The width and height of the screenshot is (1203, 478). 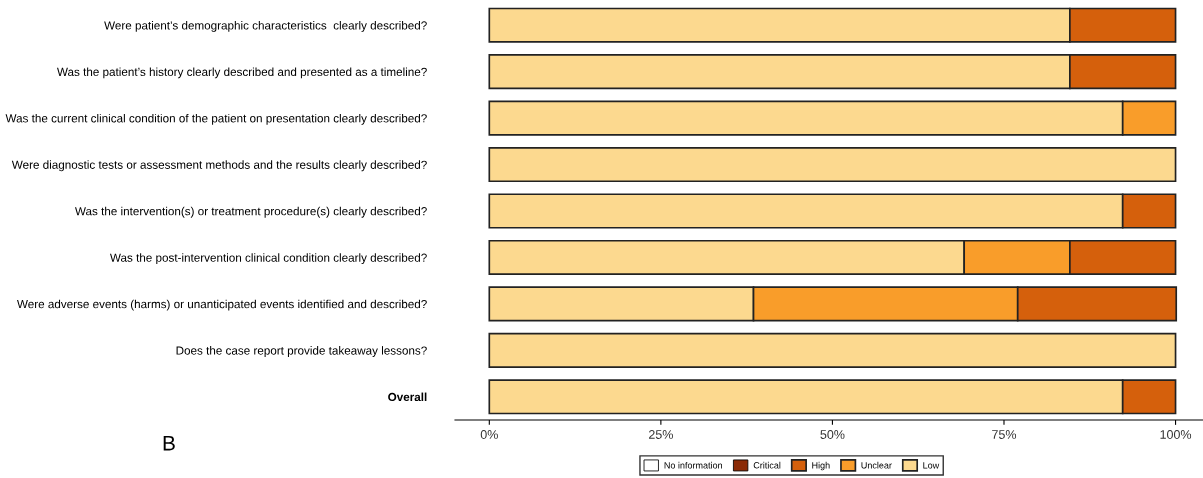 I want to click on y-tick-label: Were patient’s demographic characteristics clearly described?, so click(x=265, y=26).